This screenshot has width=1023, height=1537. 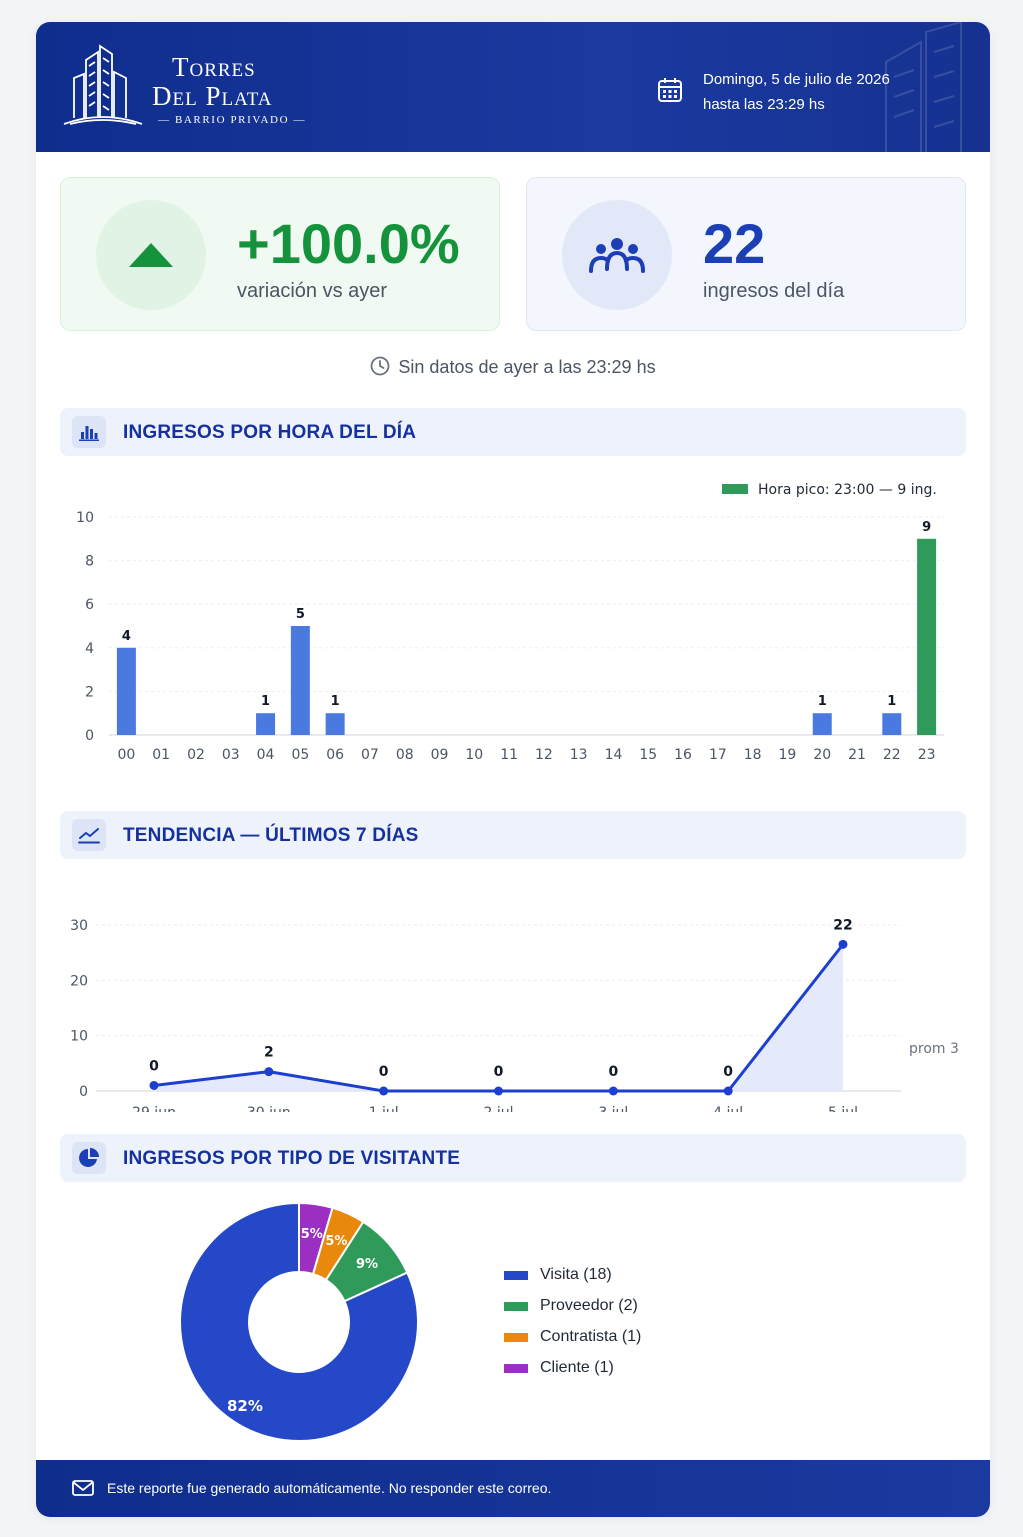 I want to click on legend-label-cliente: Cliente (1), so click(x=577, y=1367).